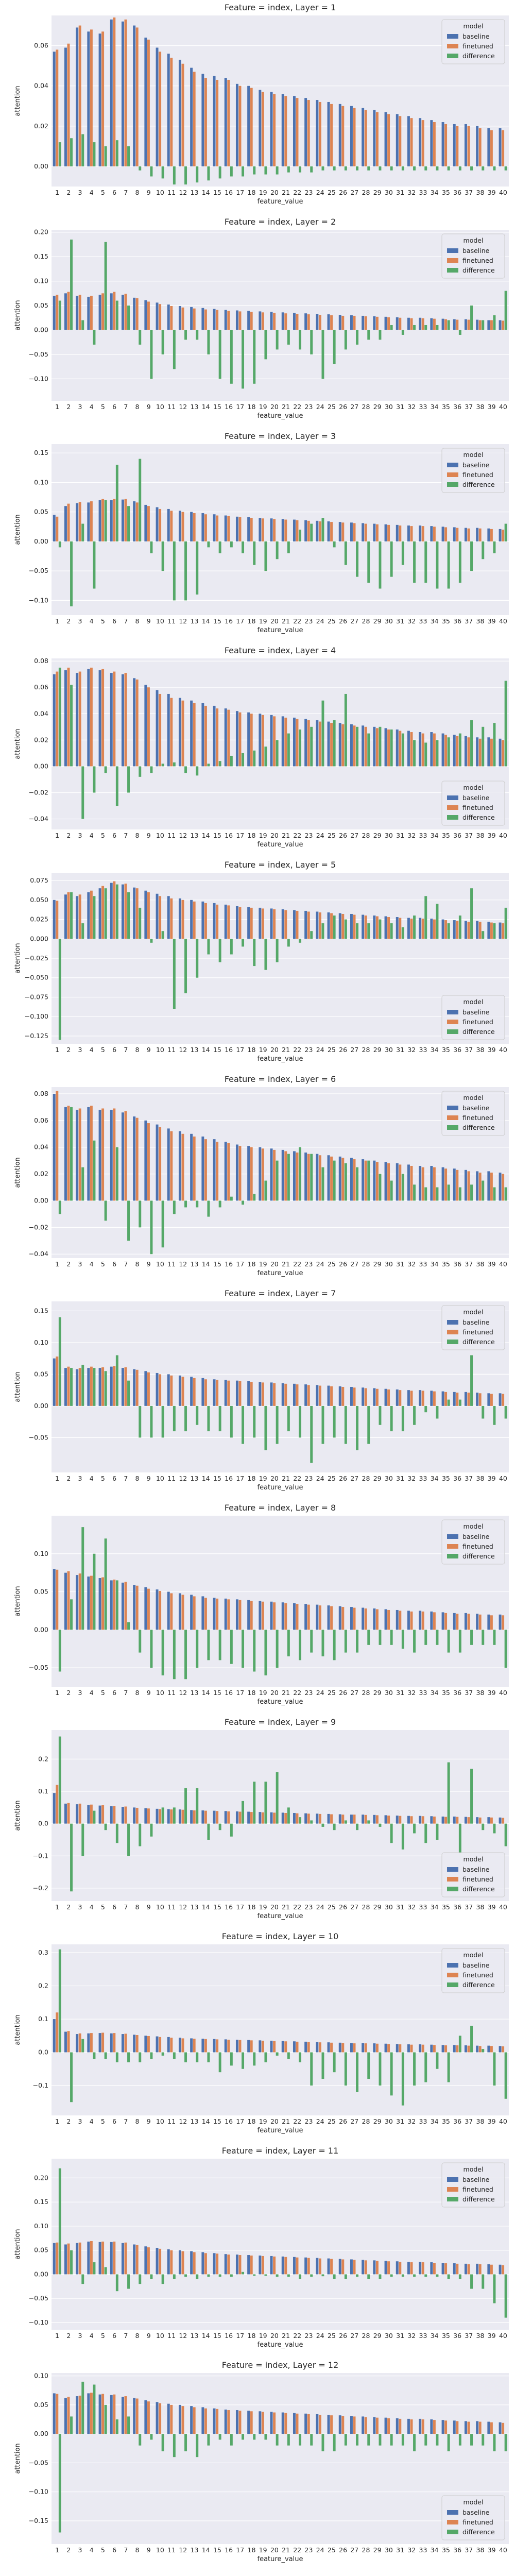  Describe the element at coordinates (481, 1050) in the screenshot. I see `x-tick-label: 38` at that location.